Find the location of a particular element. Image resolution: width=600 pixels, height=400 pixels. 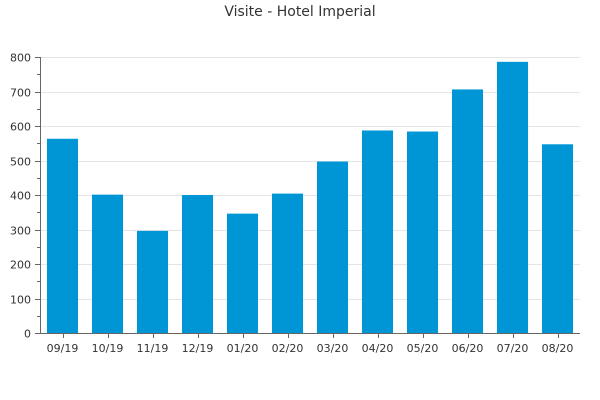

y-axis-ticks: 0 100 200 300 400 500 600 700 800 is located at coordinates (25, 196).